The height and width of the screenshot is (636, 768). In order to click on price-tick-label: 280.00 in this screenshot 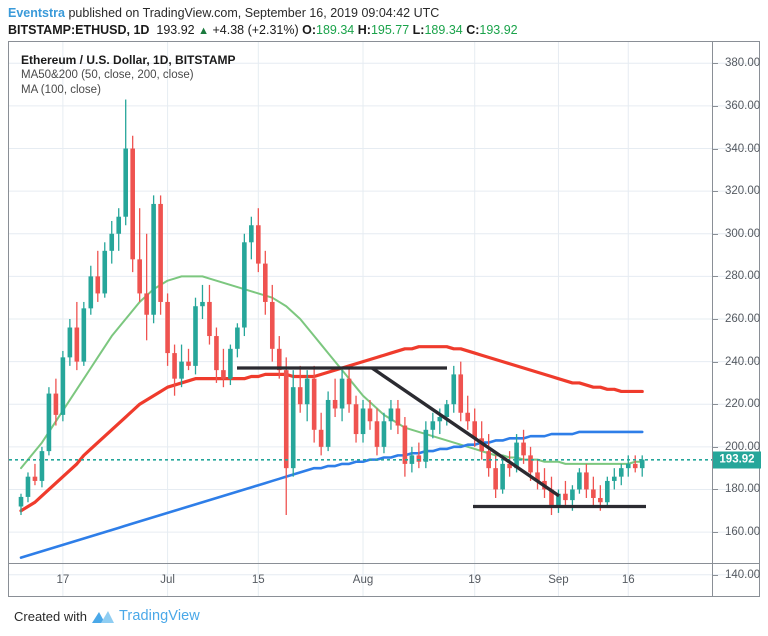, I will do `click(743, 276)`.